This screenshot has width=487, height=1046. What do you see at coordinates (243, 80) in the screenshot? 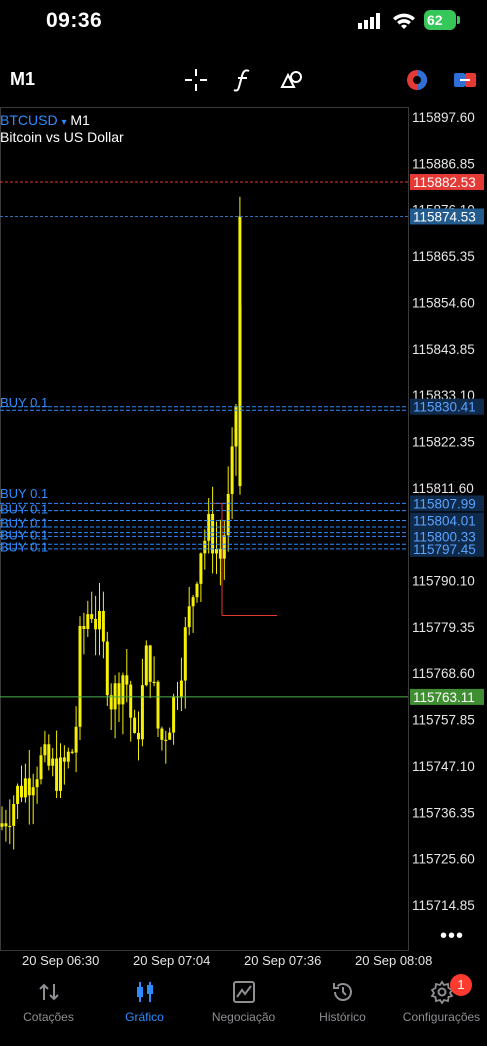
I see `function-icon` at bounding box center [243, 80].